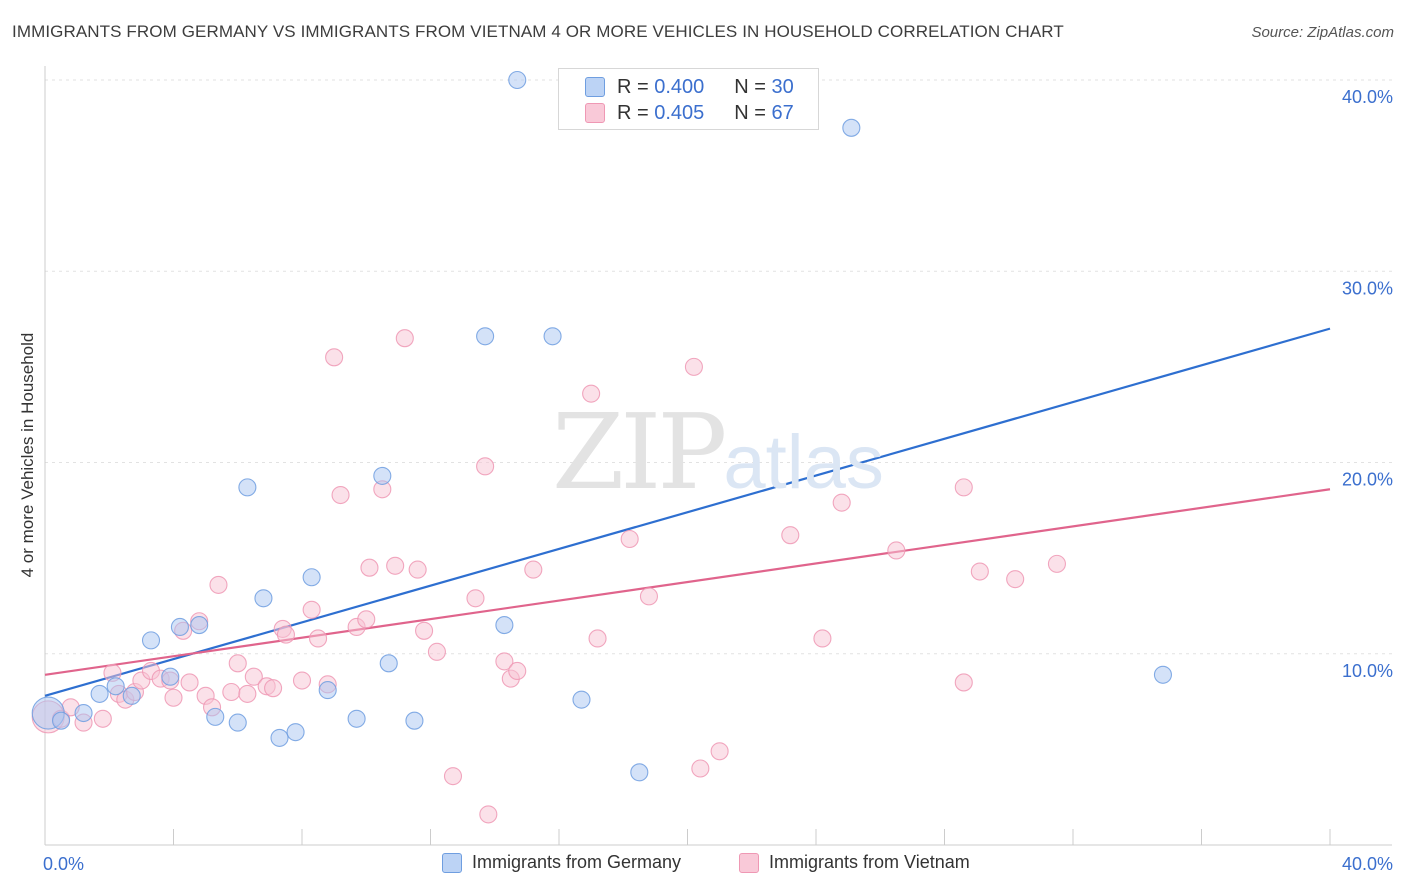  I want to click on legend-item-germany: Immigrants from Germany, so click(561, 862).